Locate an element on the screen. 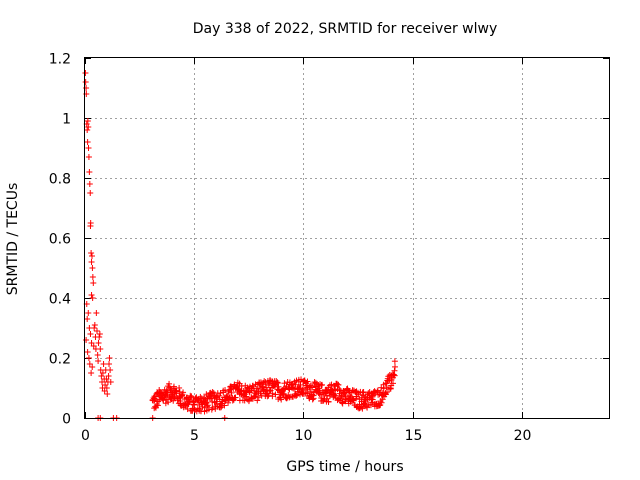 The image size is (640, 480). y-tick-label: 0 is located at coordinates (66, 420).